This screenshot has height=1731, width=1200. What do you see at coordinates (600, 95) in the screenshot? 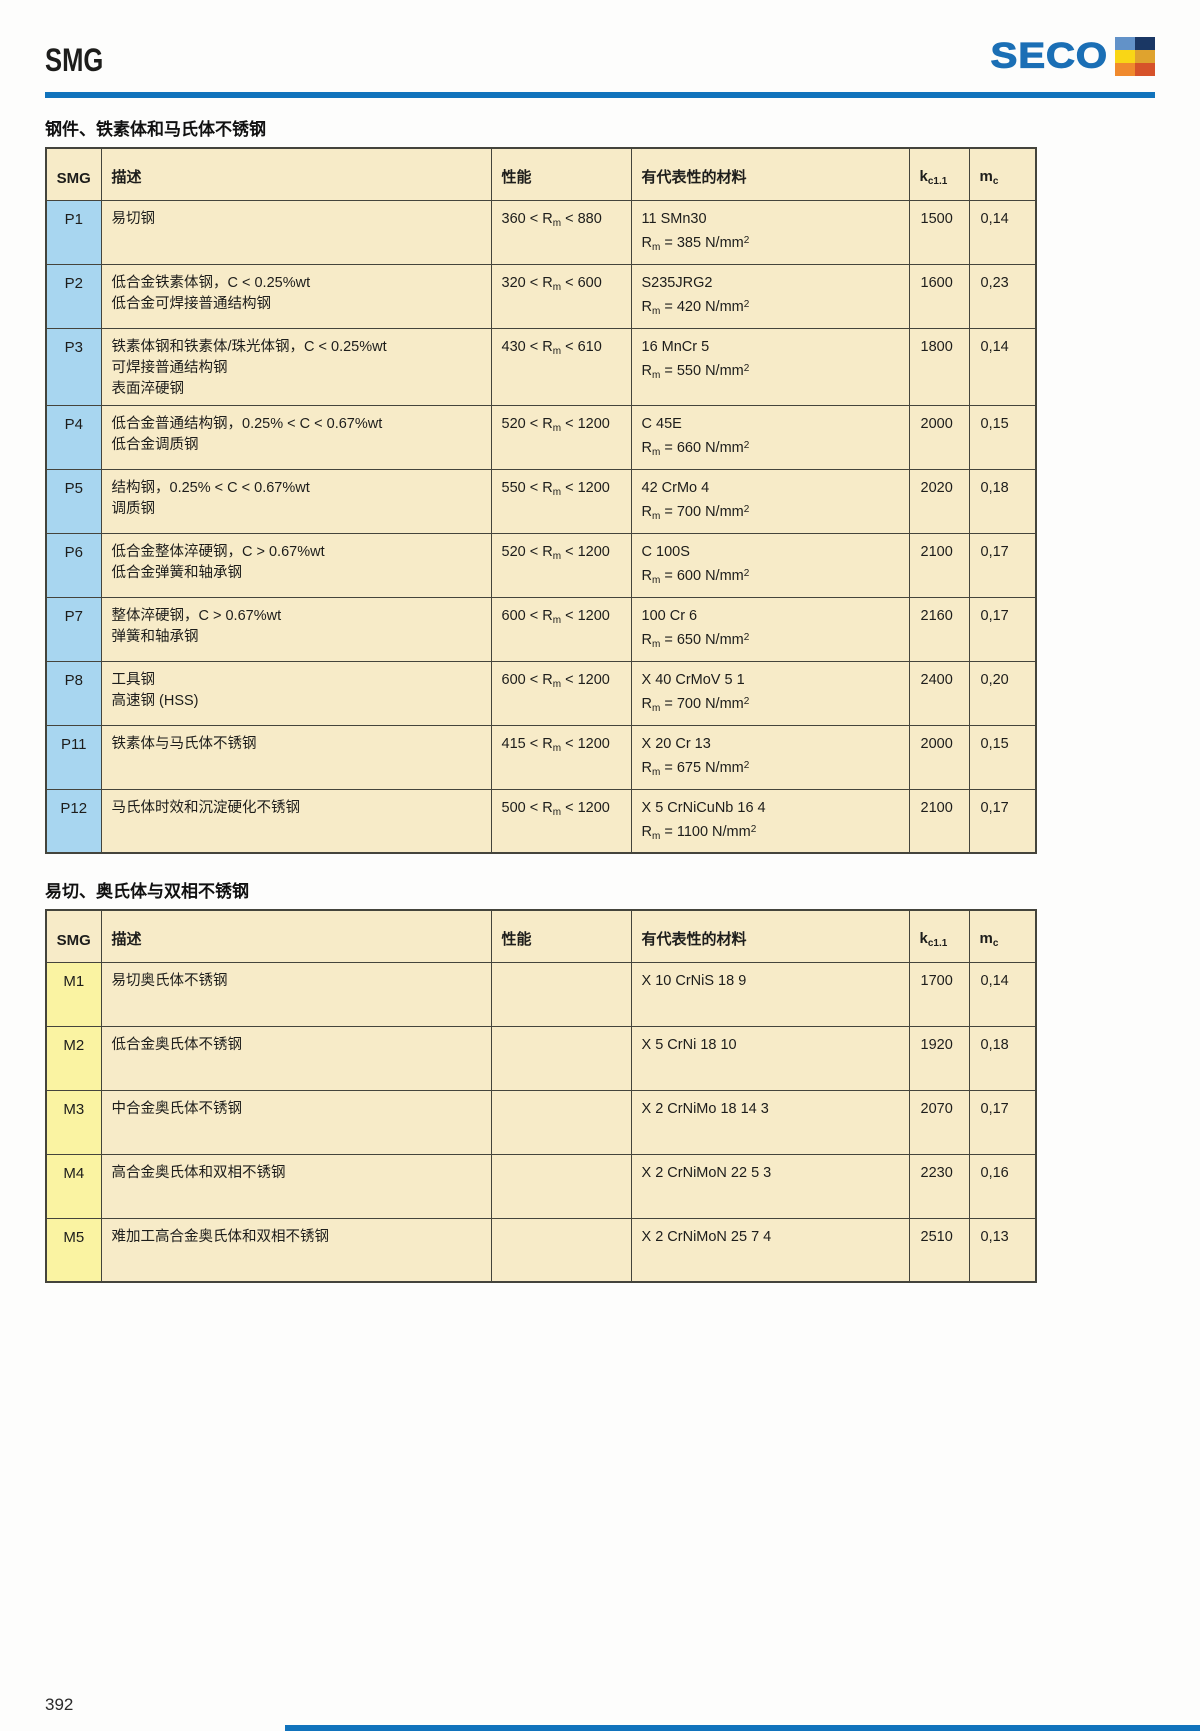
I see `header-divider` at bounding box center [600, 95].